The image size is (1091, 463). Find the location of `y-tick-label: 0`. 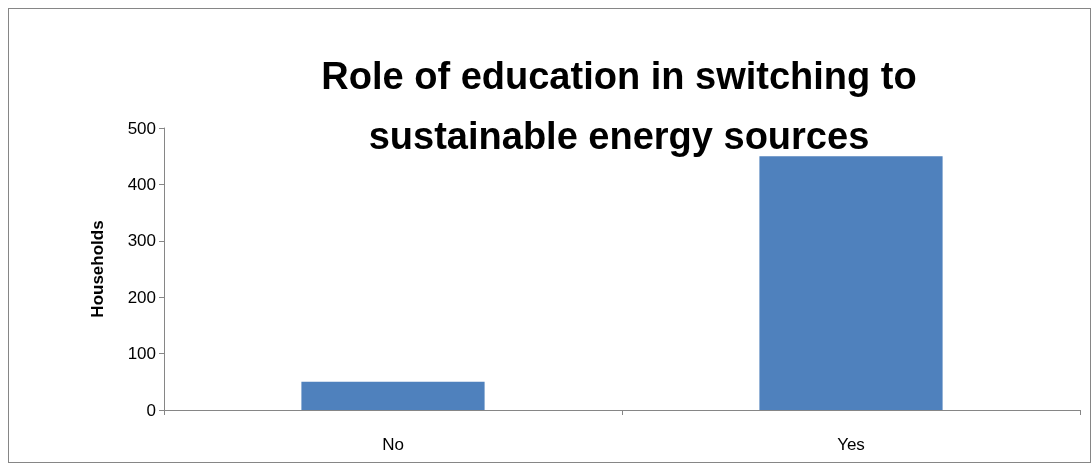

y-tick-label: 0 is located at coordinates (151, 410).